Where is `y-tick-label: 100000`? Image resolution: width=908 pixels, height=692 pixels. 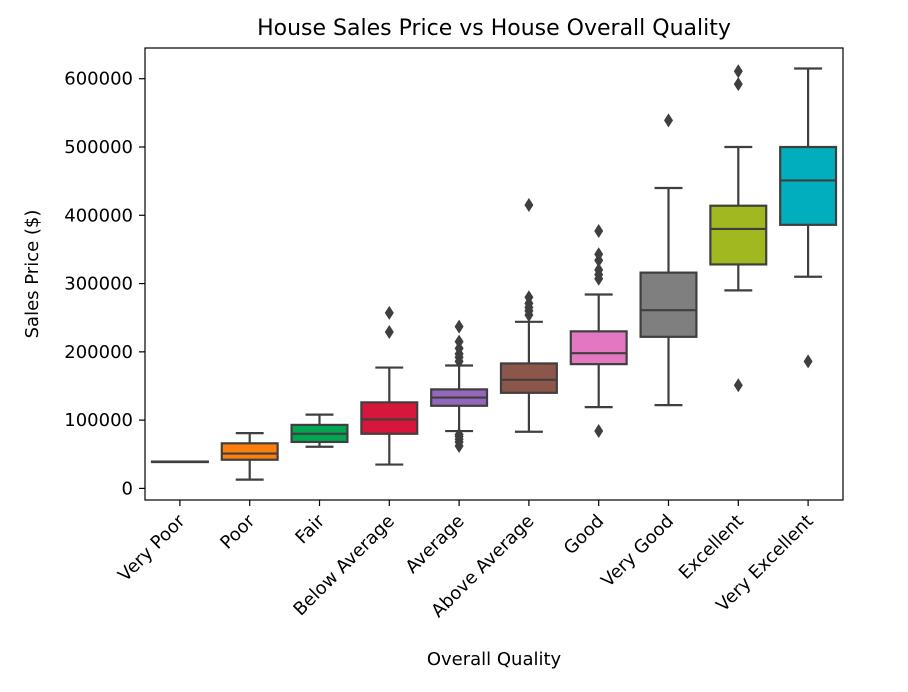
y-tick-label: 100000 is located at coordinates (98, 420).